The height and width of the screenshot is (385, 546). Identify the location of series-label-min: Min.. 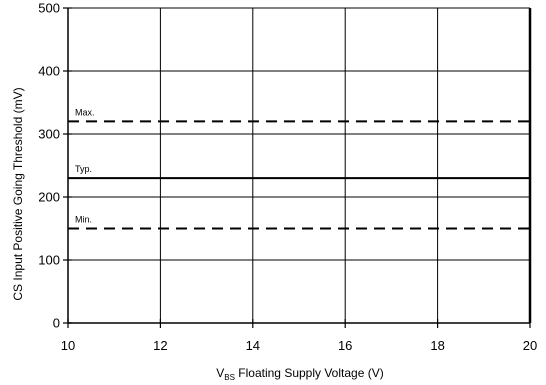
(83, 220).